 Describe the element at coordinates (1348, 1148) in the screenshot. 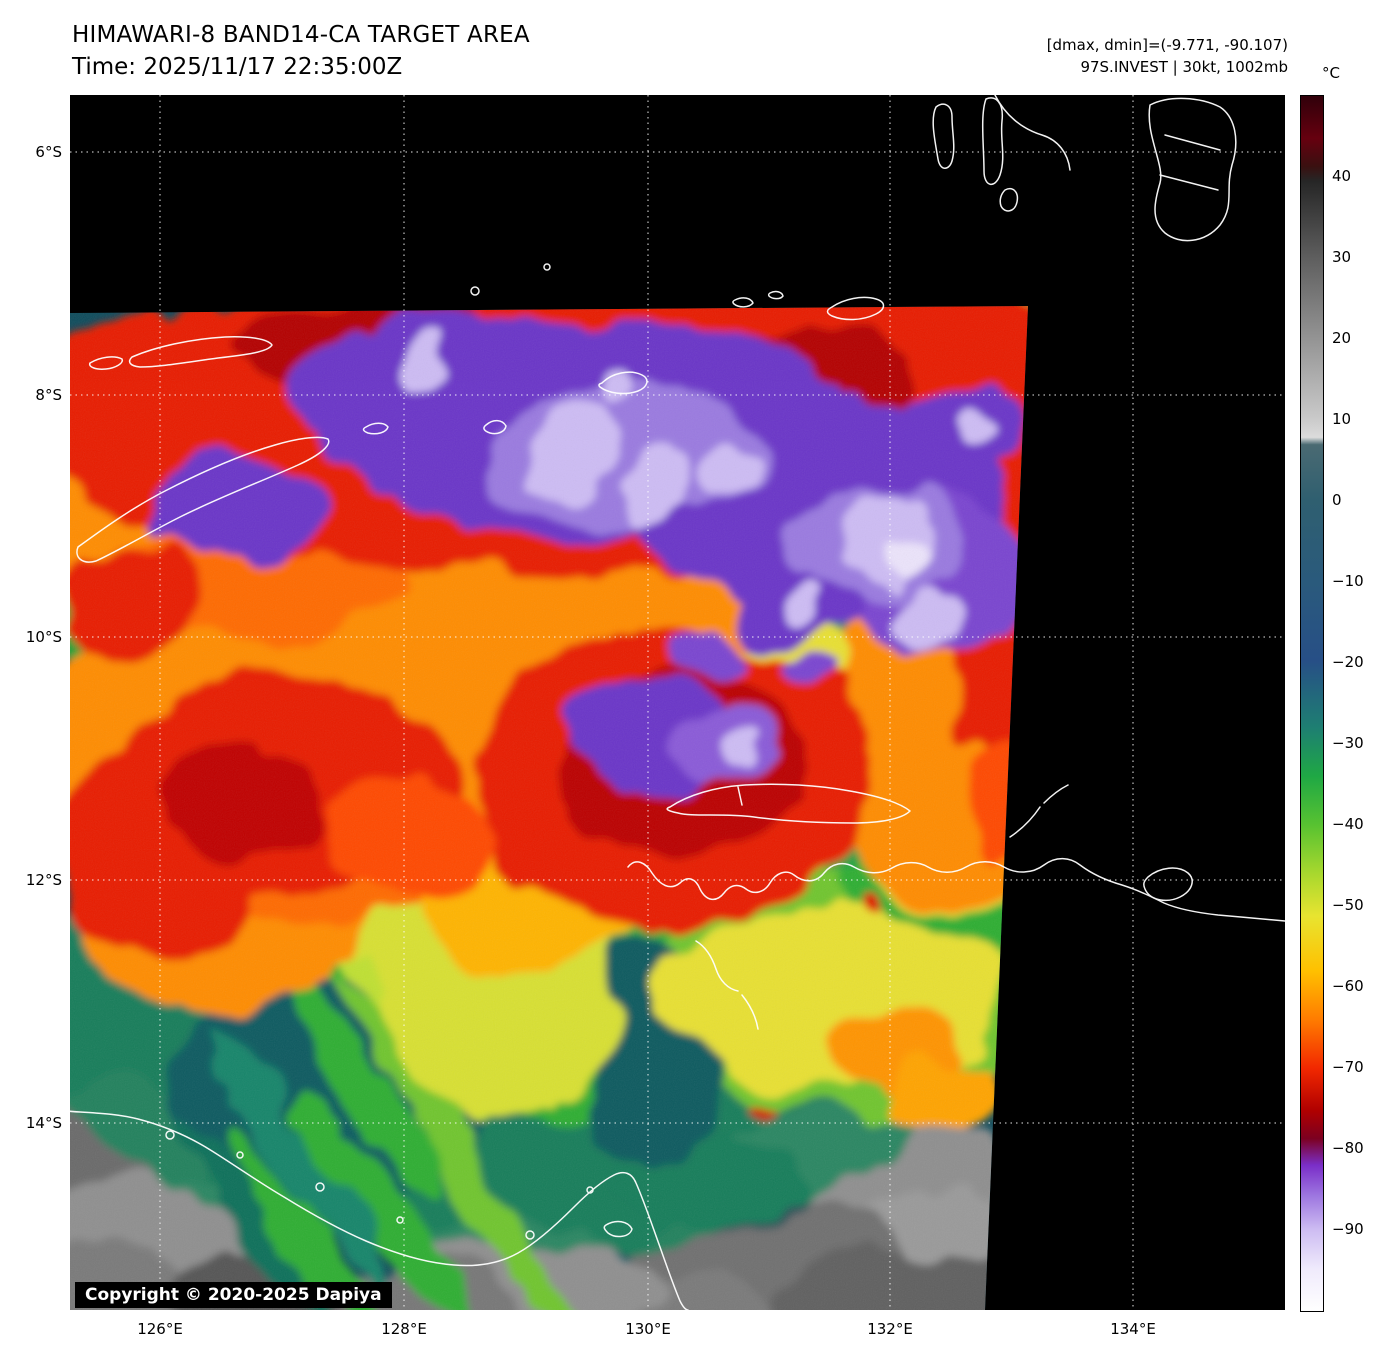

I see `colorbar-tick-label: −80` at that location.